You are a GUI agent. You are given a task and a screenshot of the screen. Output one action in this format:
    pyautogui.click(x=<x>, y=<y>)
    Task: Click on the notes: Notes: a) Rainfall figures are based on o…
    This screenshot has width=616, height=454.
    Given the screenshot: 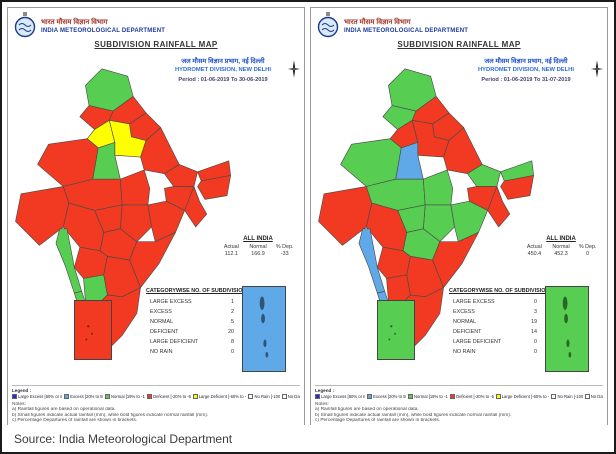 What is the action you would take?
    pyautogui.click(x=460, y=413)
    